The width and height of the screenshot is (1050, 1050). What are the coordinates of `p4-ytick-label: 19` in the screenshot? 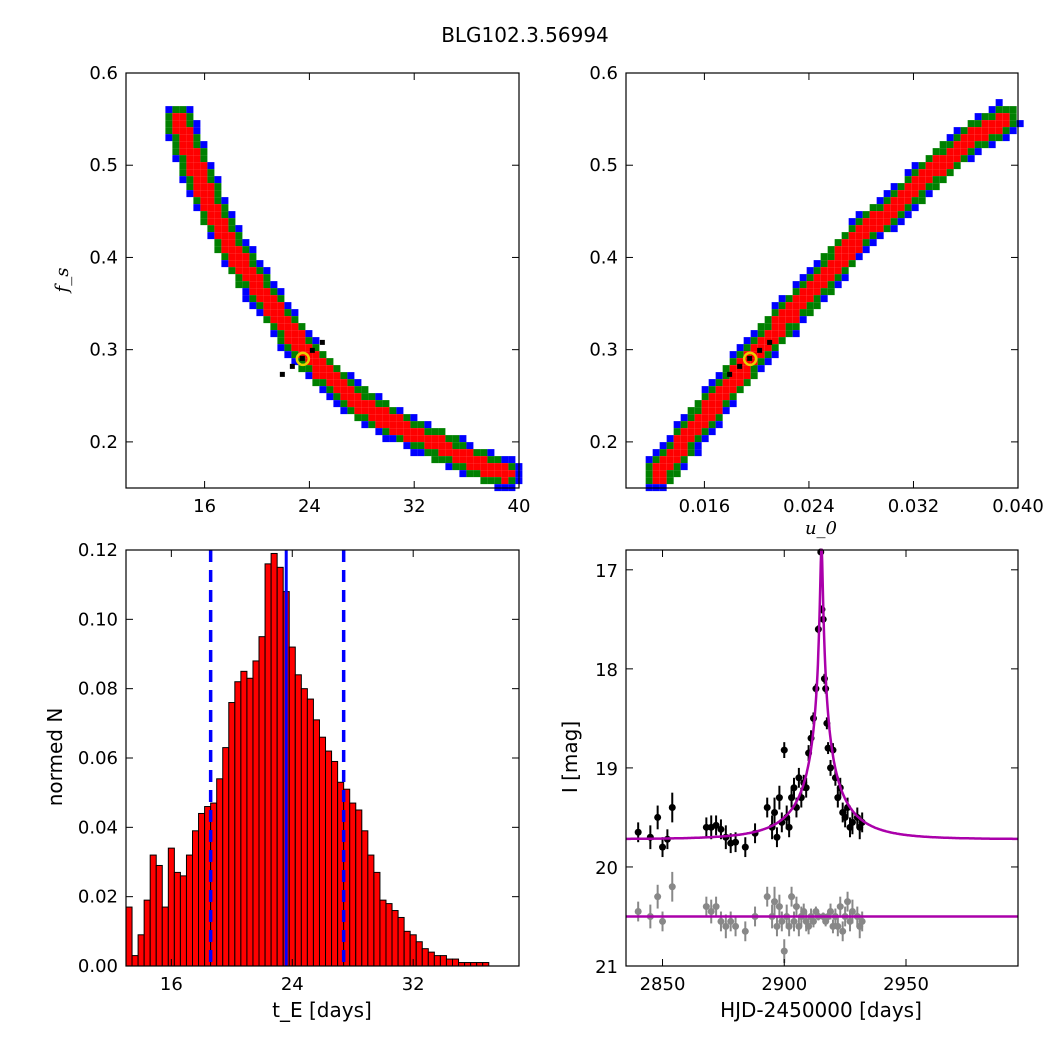 It's located at (606, 769).